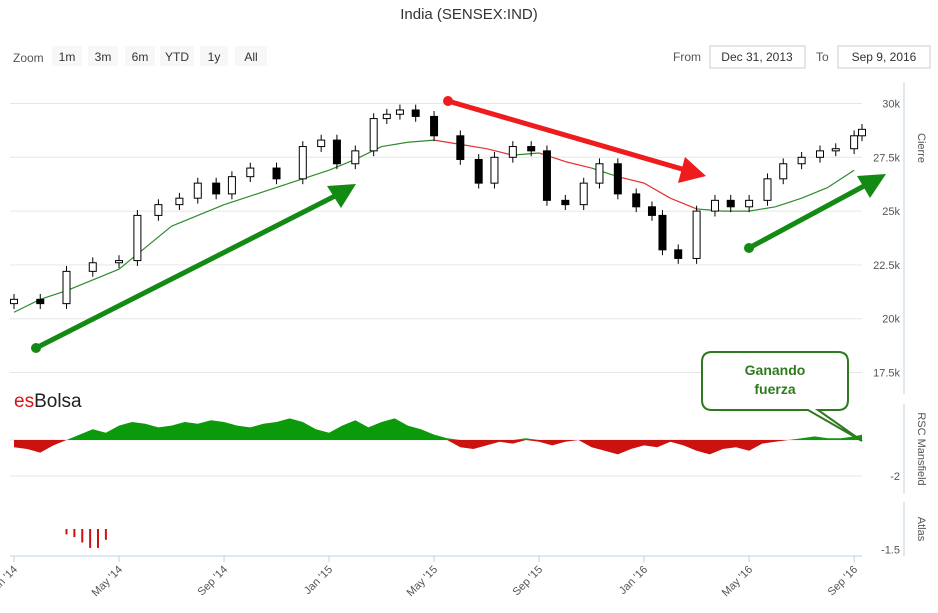  What do you see at coordinates (886, 373) in the screenshot?
I see `price-y-tick-label: 17.5k` at bounding box center [886, 373].